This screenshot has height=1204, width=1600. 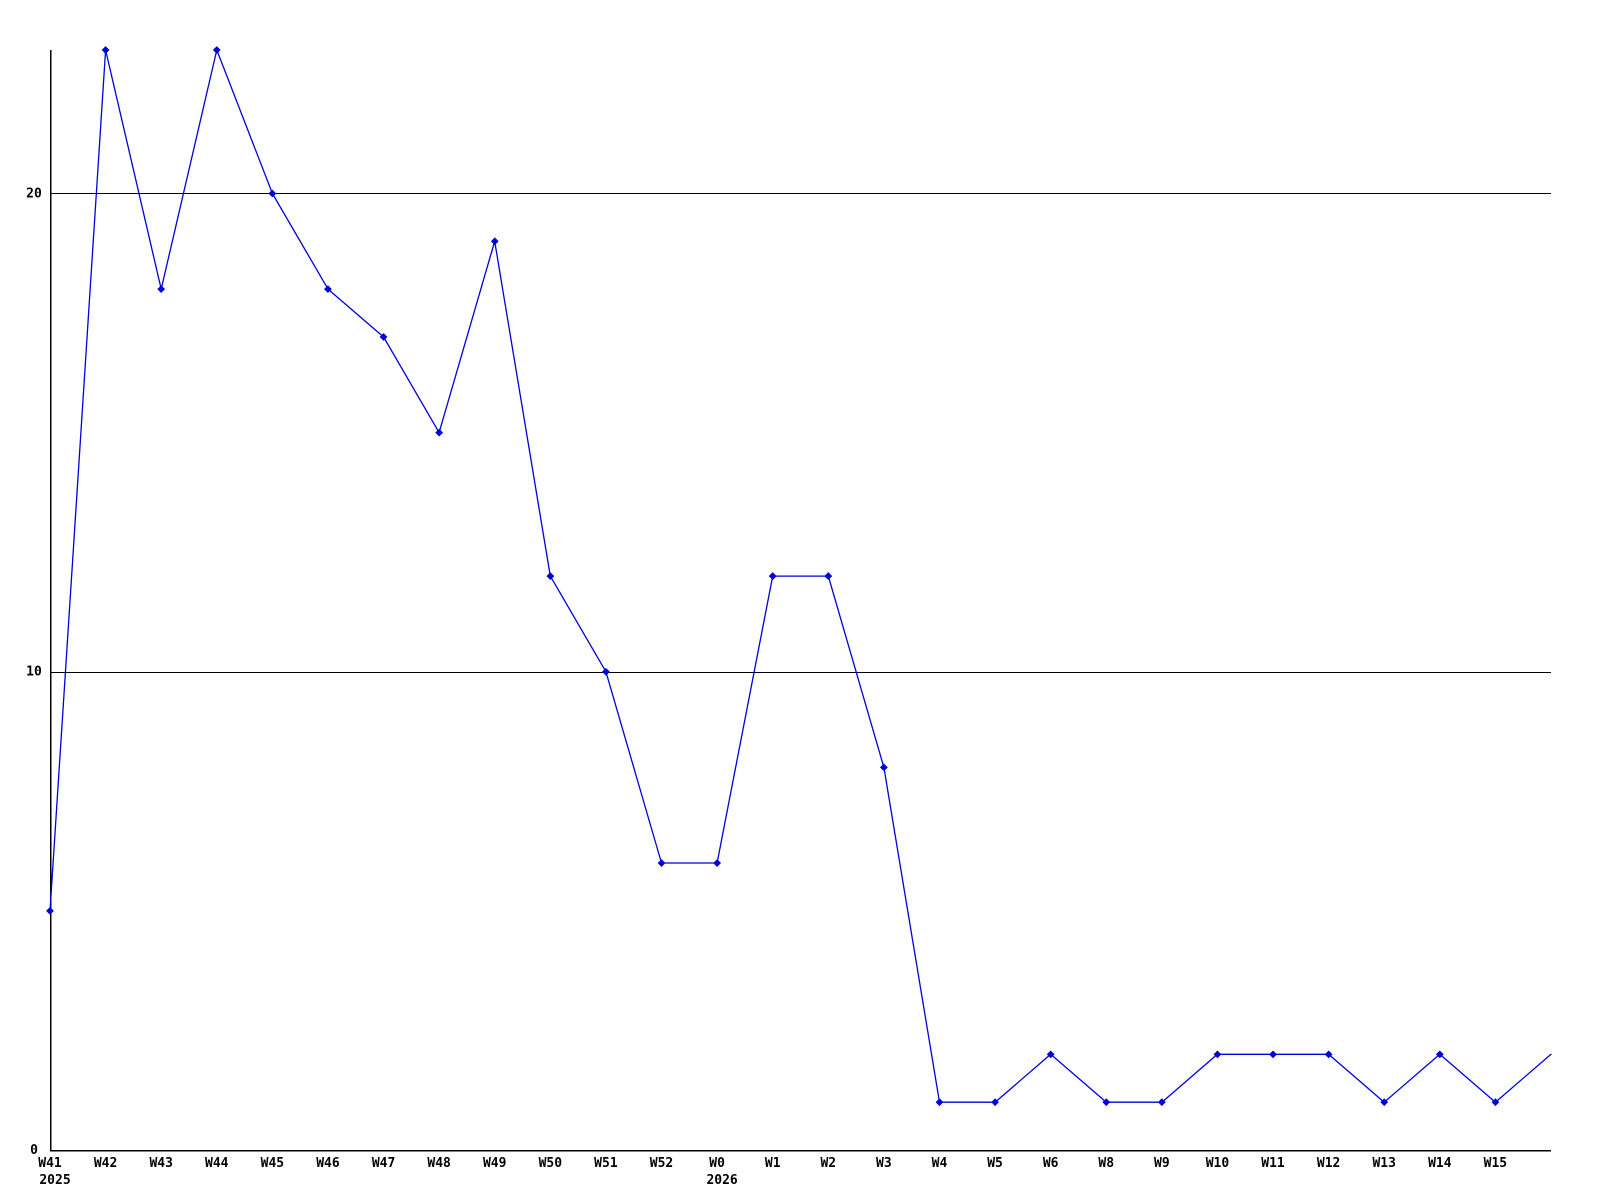 I want to click on x-tick-label: W8, so click(x=1106, y=1163).